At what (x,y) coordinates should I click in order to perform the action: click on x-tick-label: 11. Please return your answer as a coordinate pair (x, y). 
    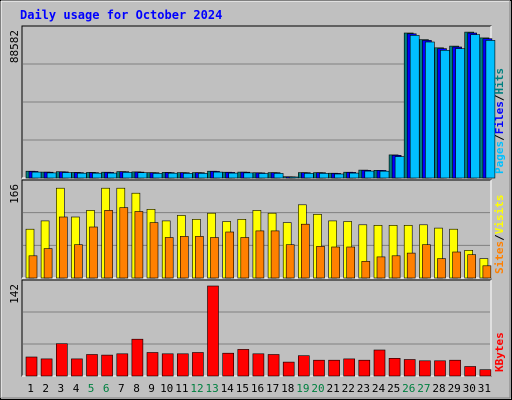
    Looking at the image, I should click on (181, 388).